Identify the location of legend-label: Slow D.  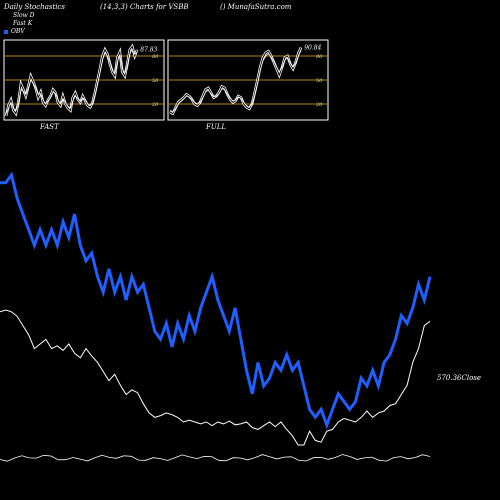
(24, 15).